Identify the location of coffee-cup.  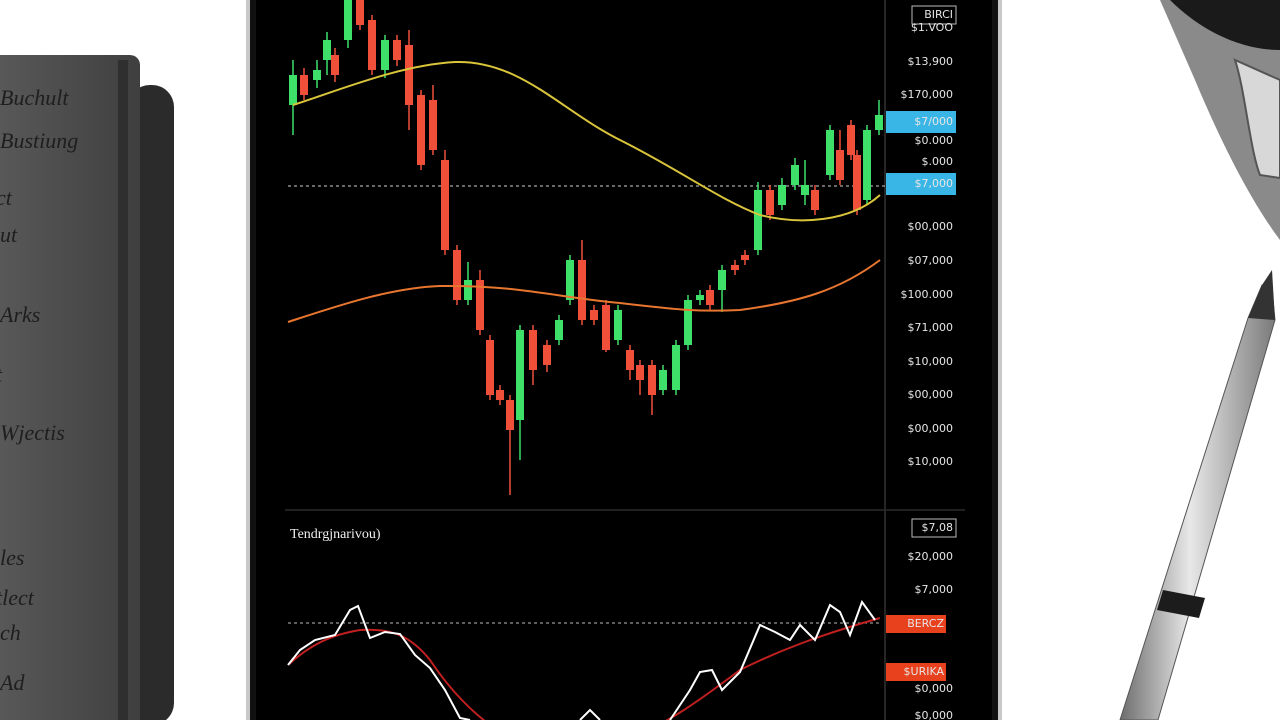
(1220, 120).